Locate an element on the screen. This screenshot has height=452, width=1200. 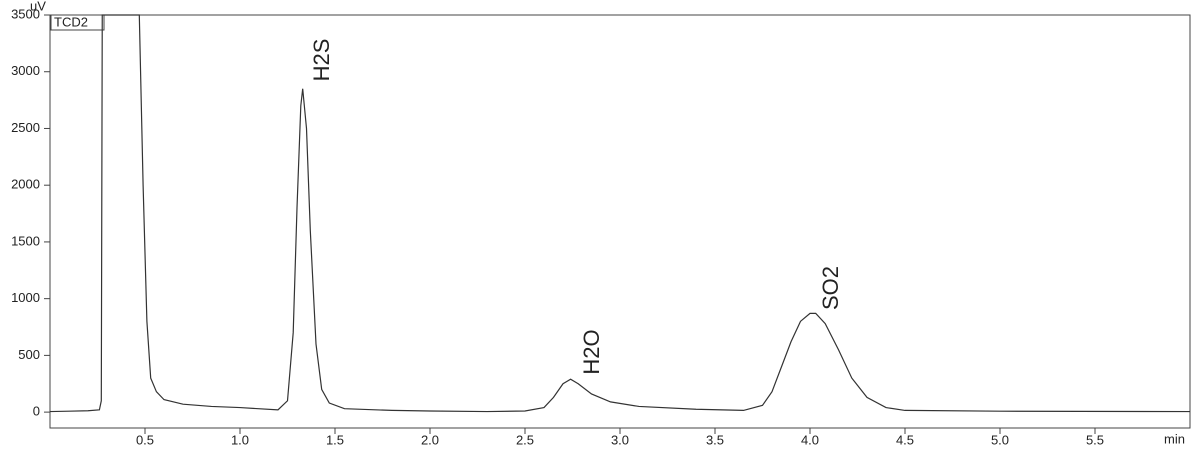
x-axis-label: min is located at coordinates (1174, 438).